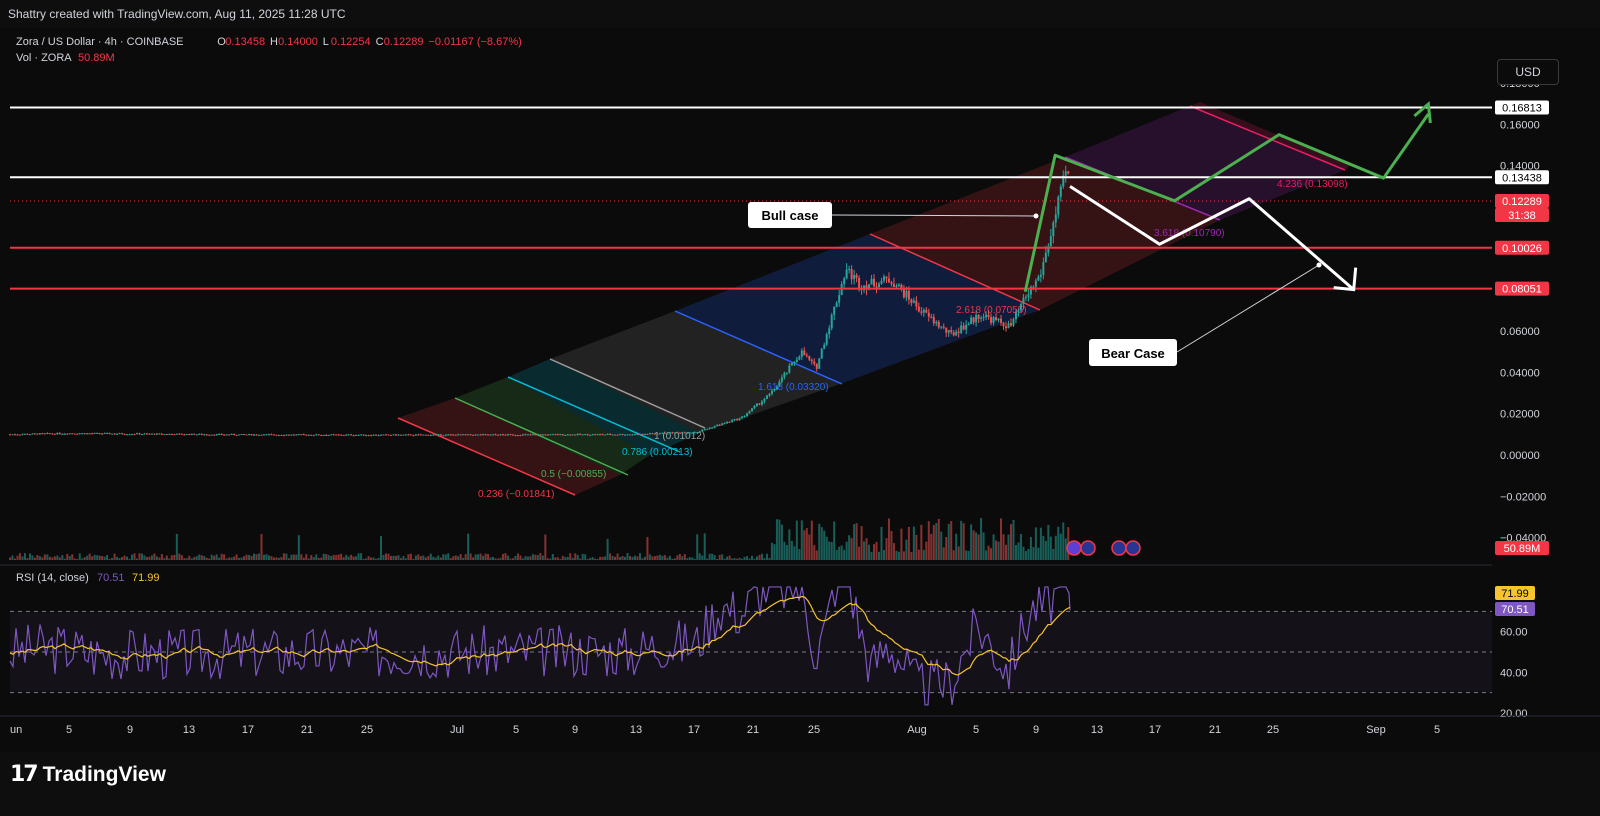  I want to click on fib-label: 0.5 (−0.00855), so click(573, 474).